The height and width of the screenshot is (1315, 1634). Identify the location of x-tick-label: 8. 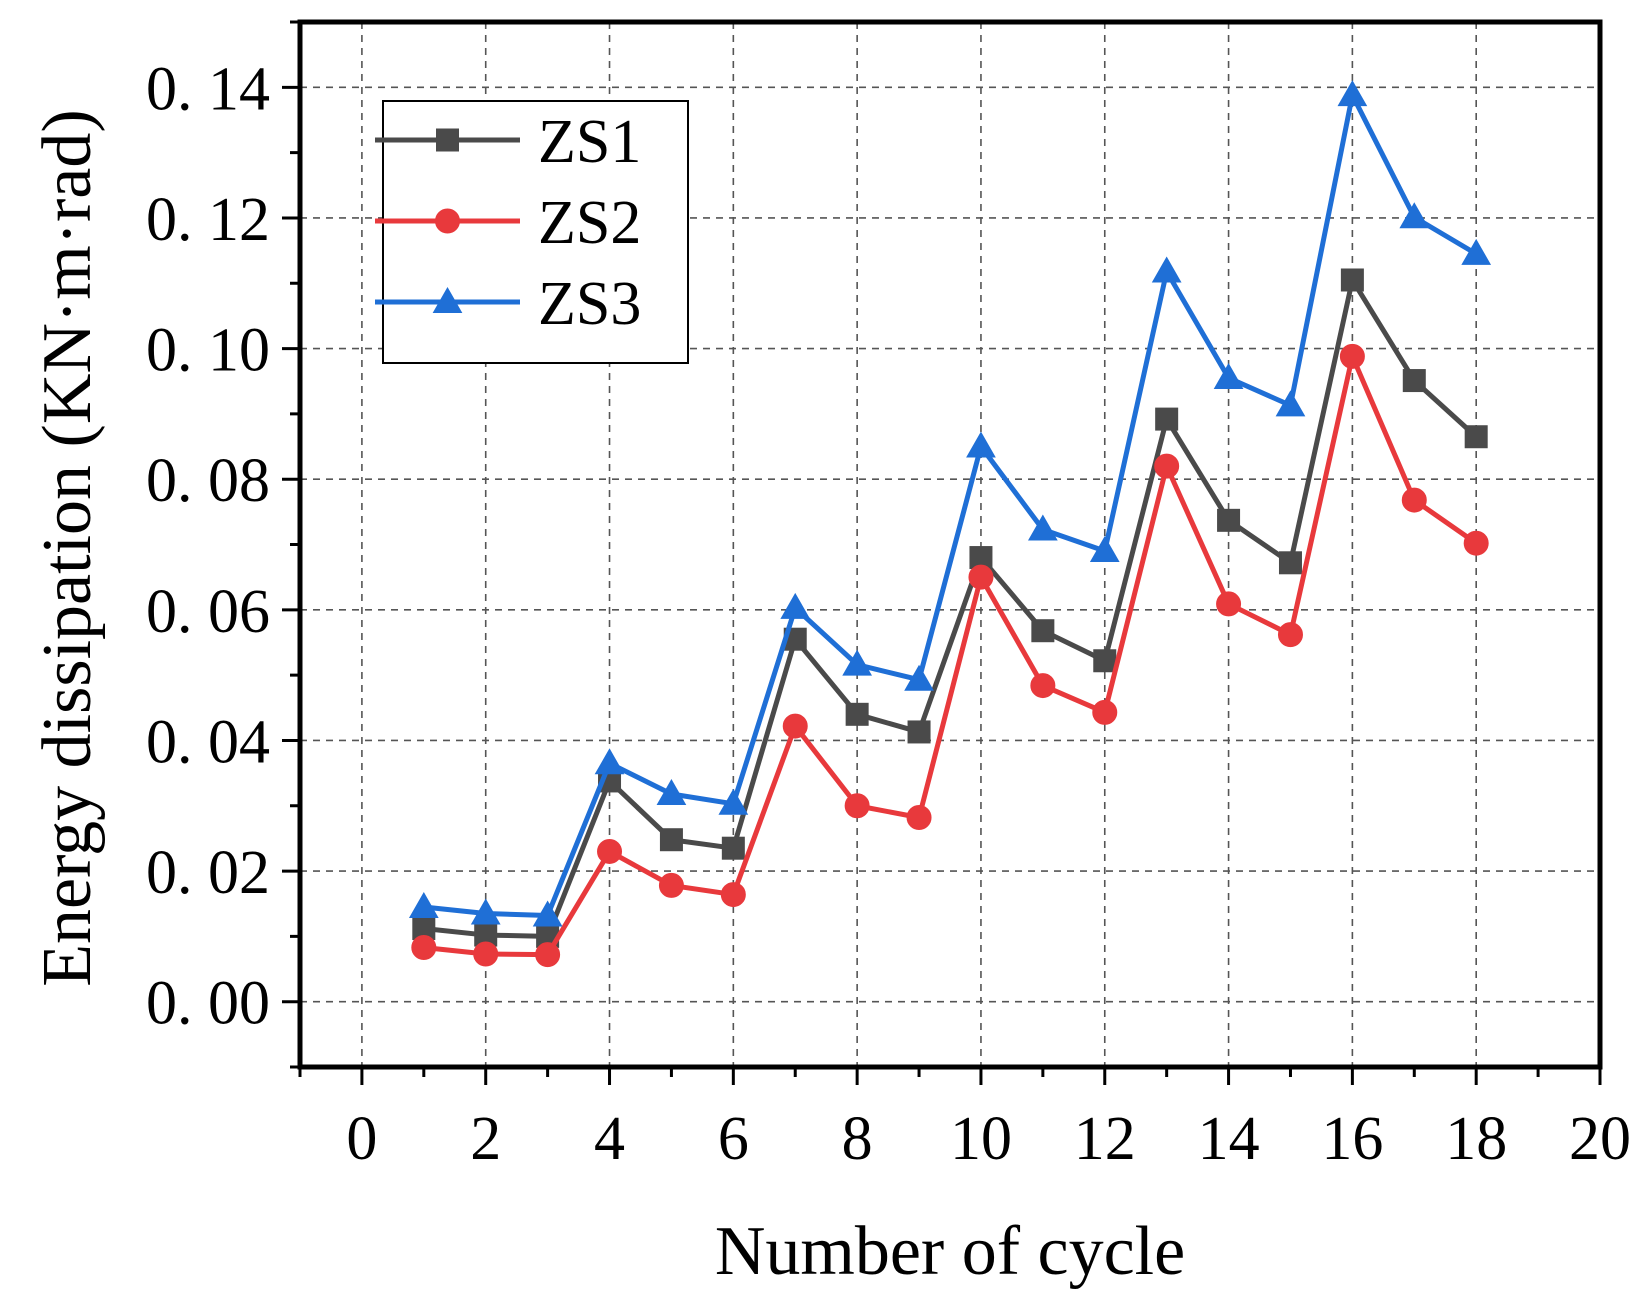
(857, 1139).